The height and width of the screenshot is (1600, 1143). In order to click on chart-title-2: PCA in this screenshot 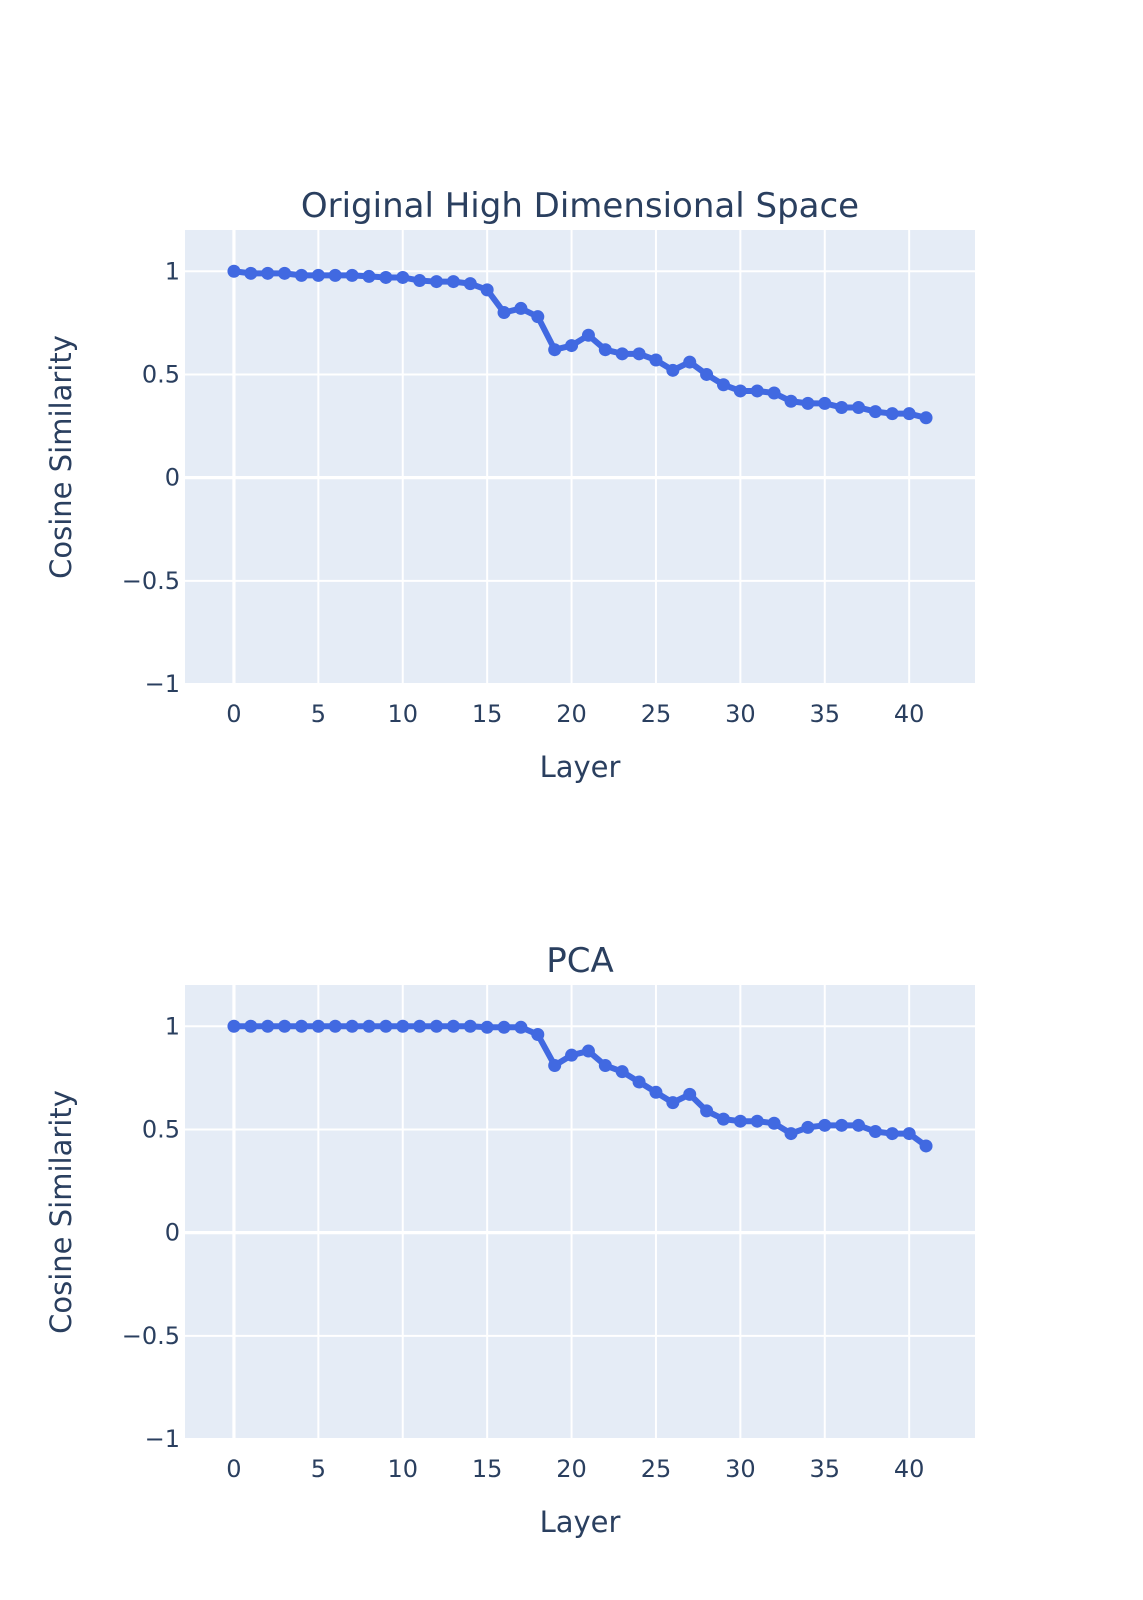, I will do `click(580, 961)`.